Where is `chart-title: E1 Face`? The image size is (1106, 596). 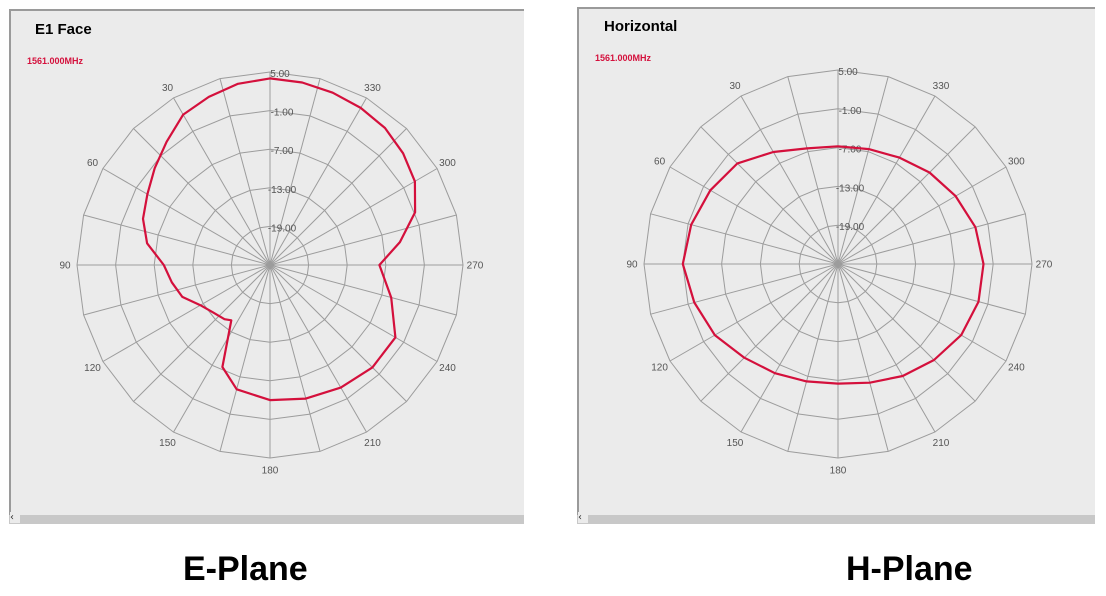 chart-title: E1 Face is located at coordinates (63, 29).